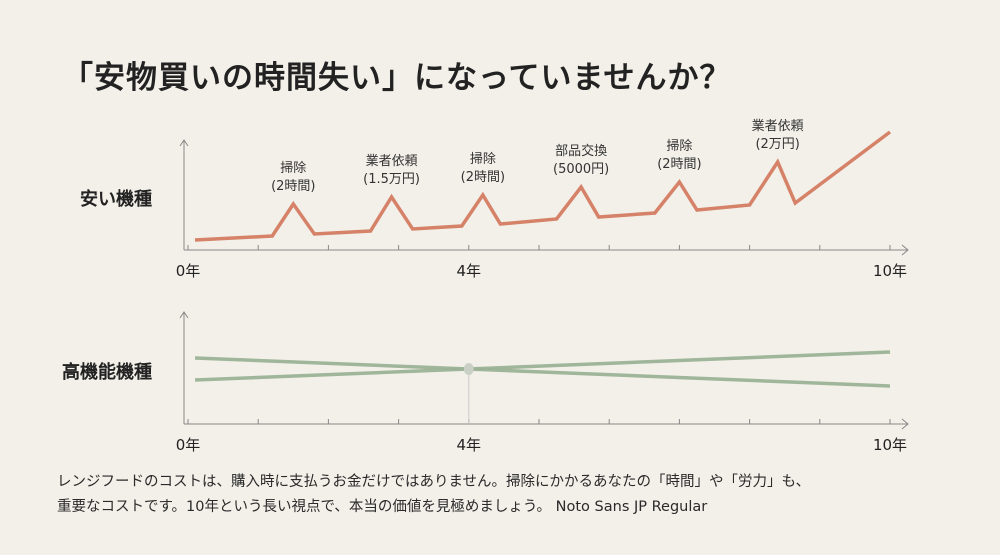 Image resolution: width=1000 pixels, height=555 pixels. What do you see at coordinates (777, 144) in the screenshot?
I see `annotation-label: (2万円)` at bounding box center [777, 144].